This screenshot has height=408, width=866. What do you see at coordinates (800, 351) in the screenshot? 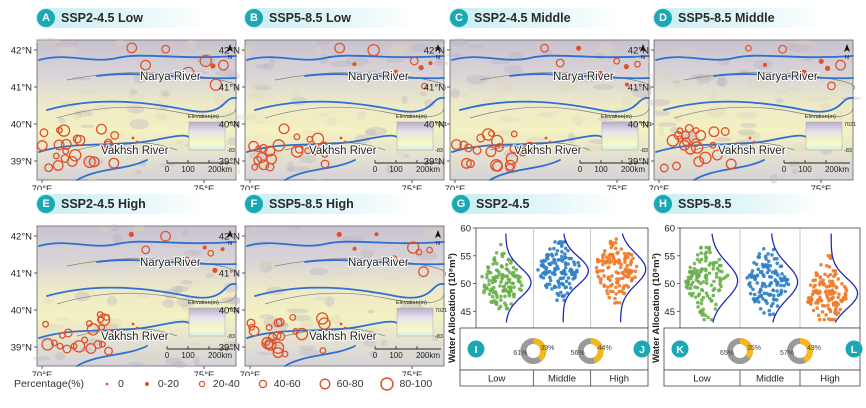
I see `donut-yellow-arc` at bounding box center [800, 351].